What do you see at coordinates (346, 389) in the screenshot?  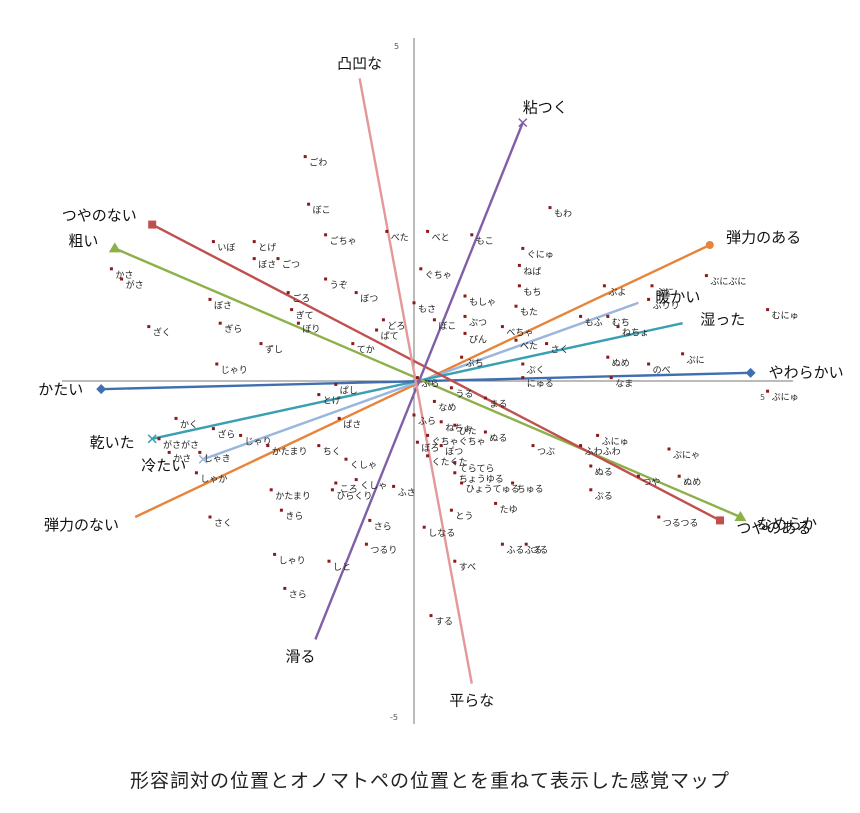 I see `onomatopoeia-point-54: ぱし` at bounding box center [346, 389].